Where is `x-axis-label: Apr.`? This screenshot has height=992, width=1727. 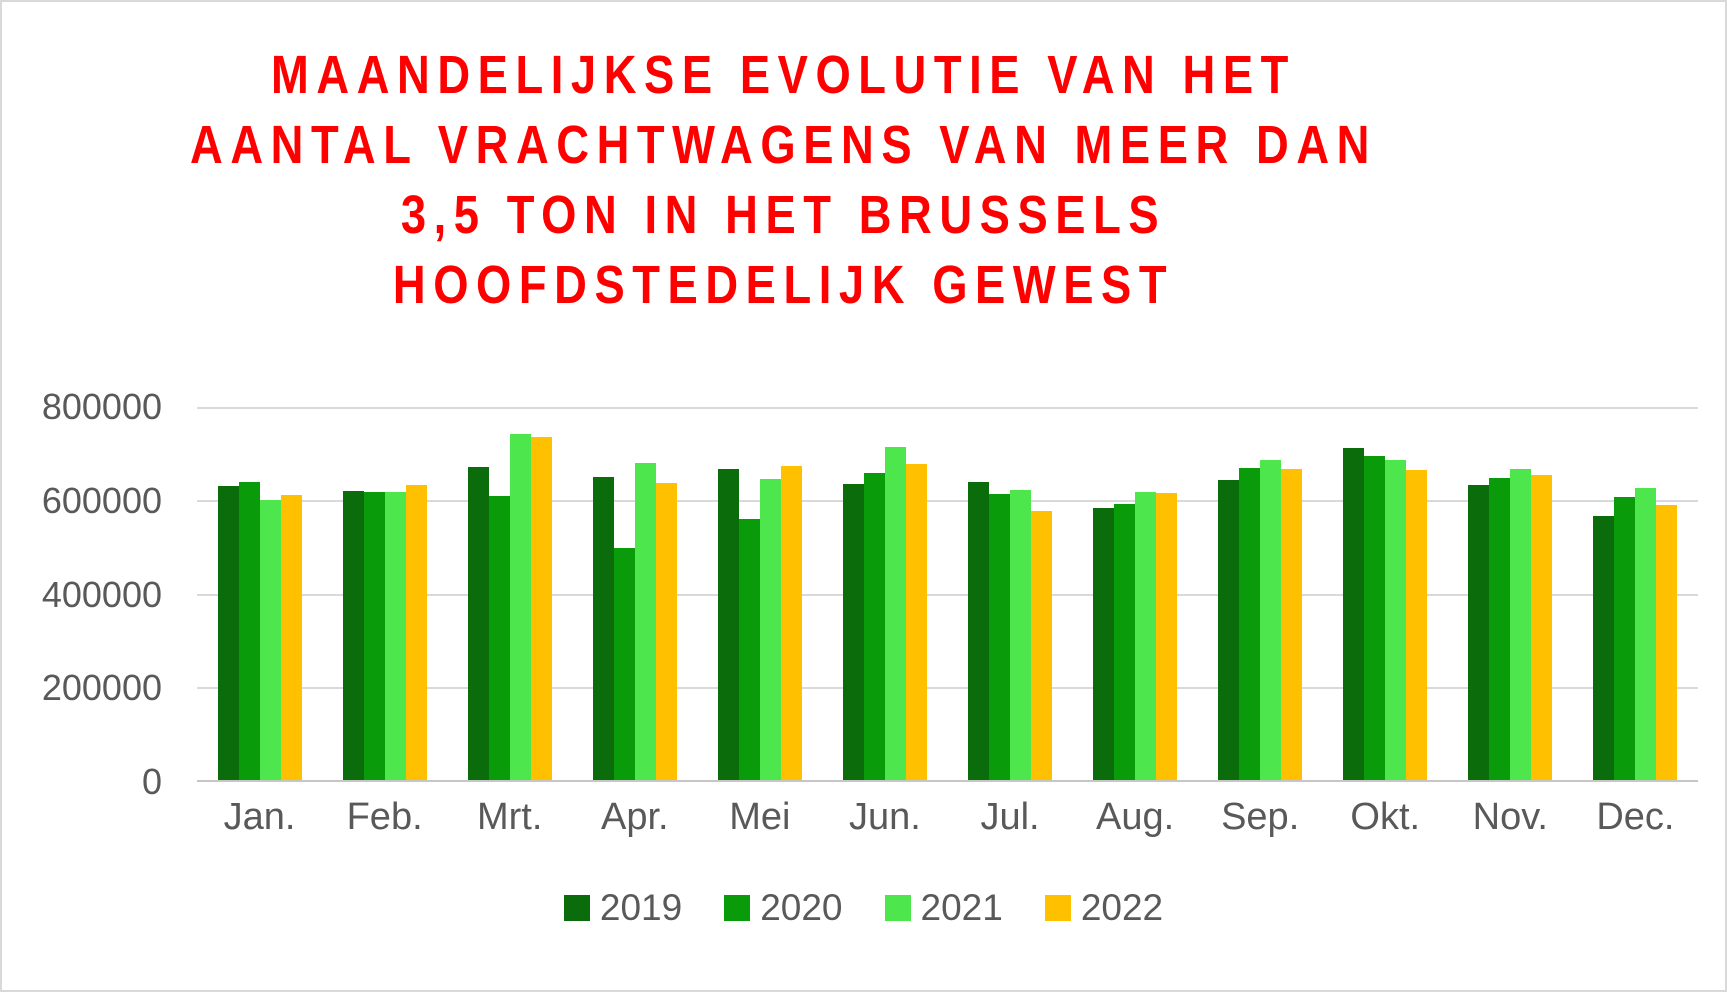
x-axis-label: Apr. is located at coordinates (634, 817).